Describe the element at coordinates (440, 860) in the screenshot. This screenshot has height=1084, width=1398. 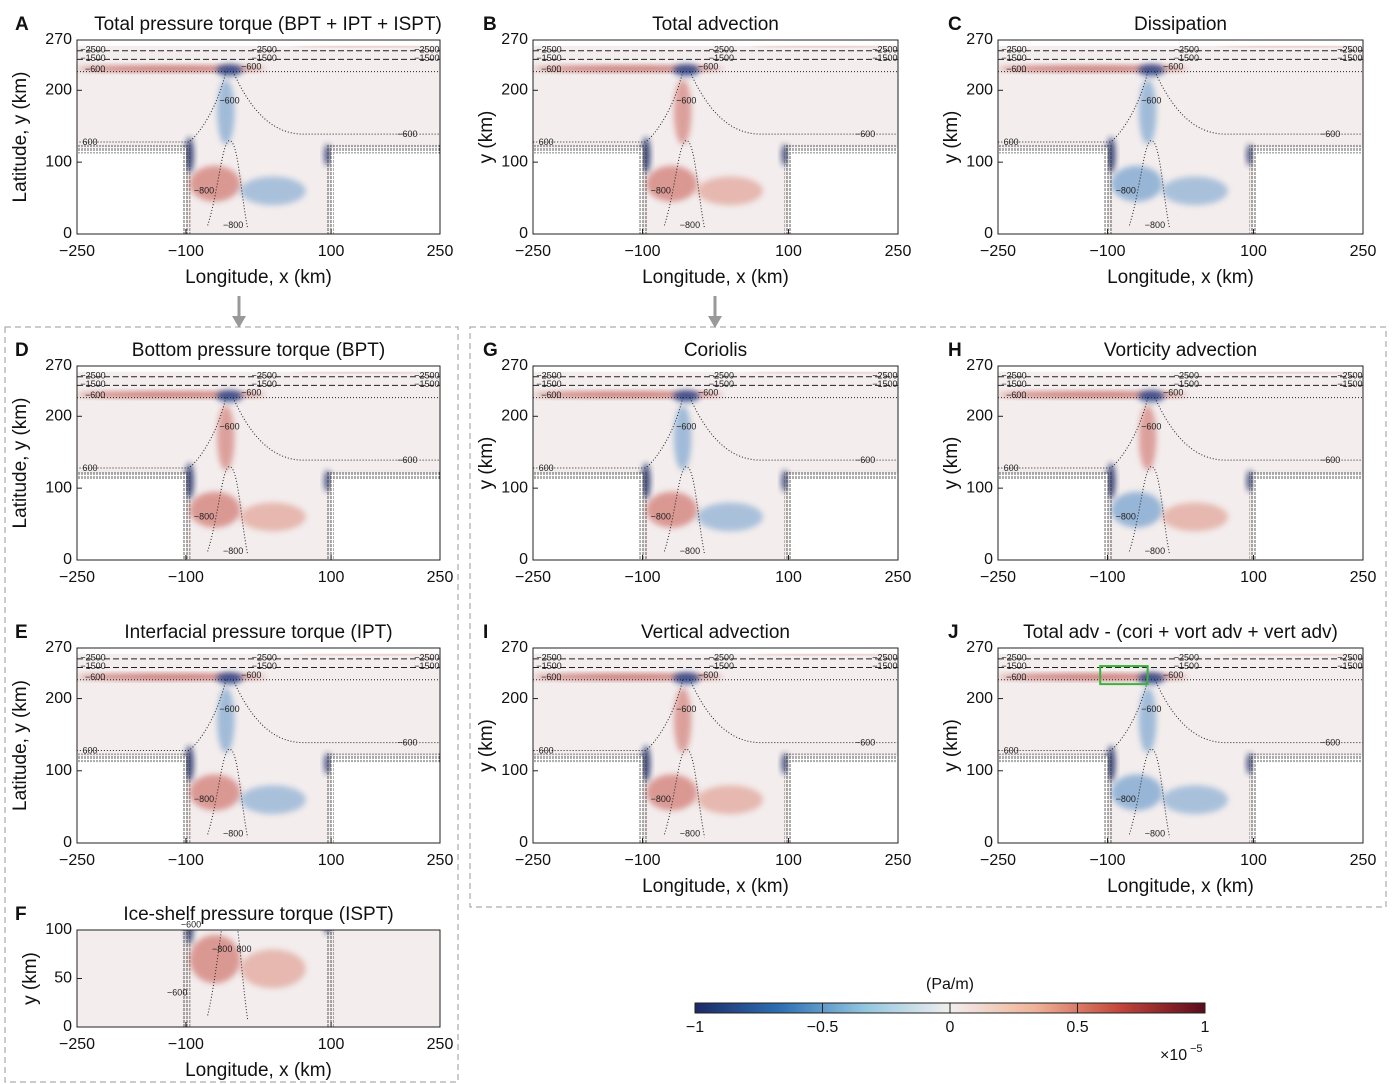
I see `x-tick-label: 250` at that location.